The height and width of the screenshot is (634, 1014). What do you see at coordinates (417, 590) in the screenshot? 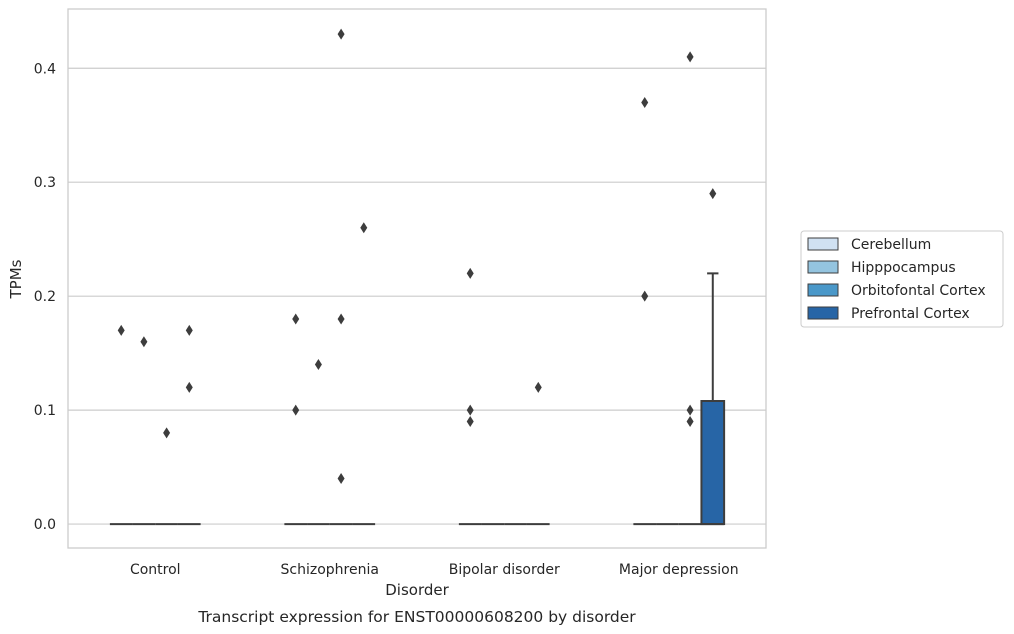
I see `x-axis-title: Disorder` at bounding box center [417, 590].